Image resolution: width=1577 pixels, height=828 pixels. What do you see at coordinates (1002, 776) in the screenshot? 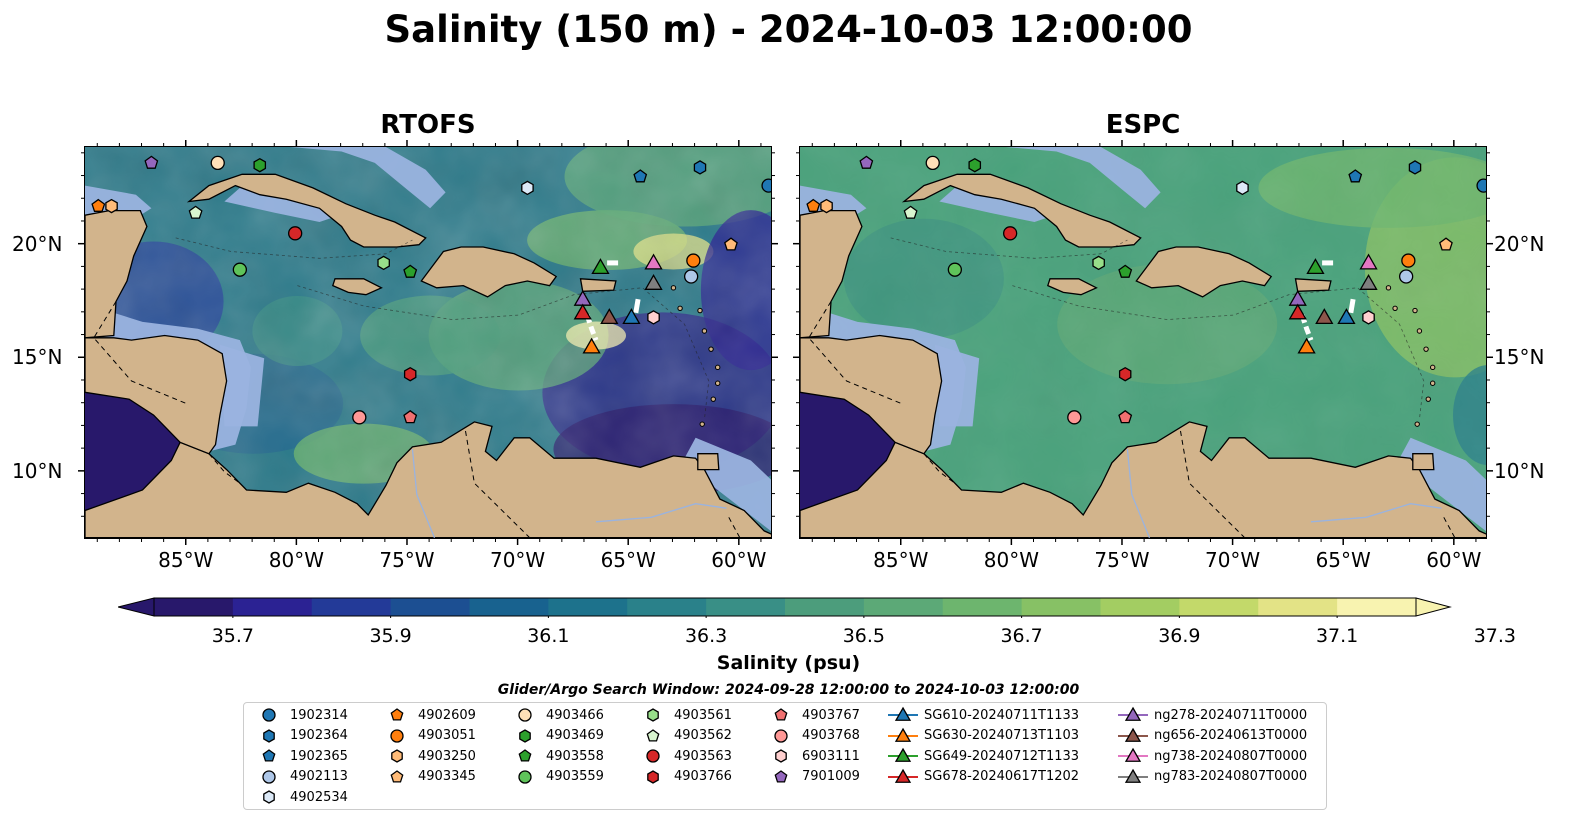
I see `legend-label: SG678-20240617T1202` at bounding box center [1002, 776].